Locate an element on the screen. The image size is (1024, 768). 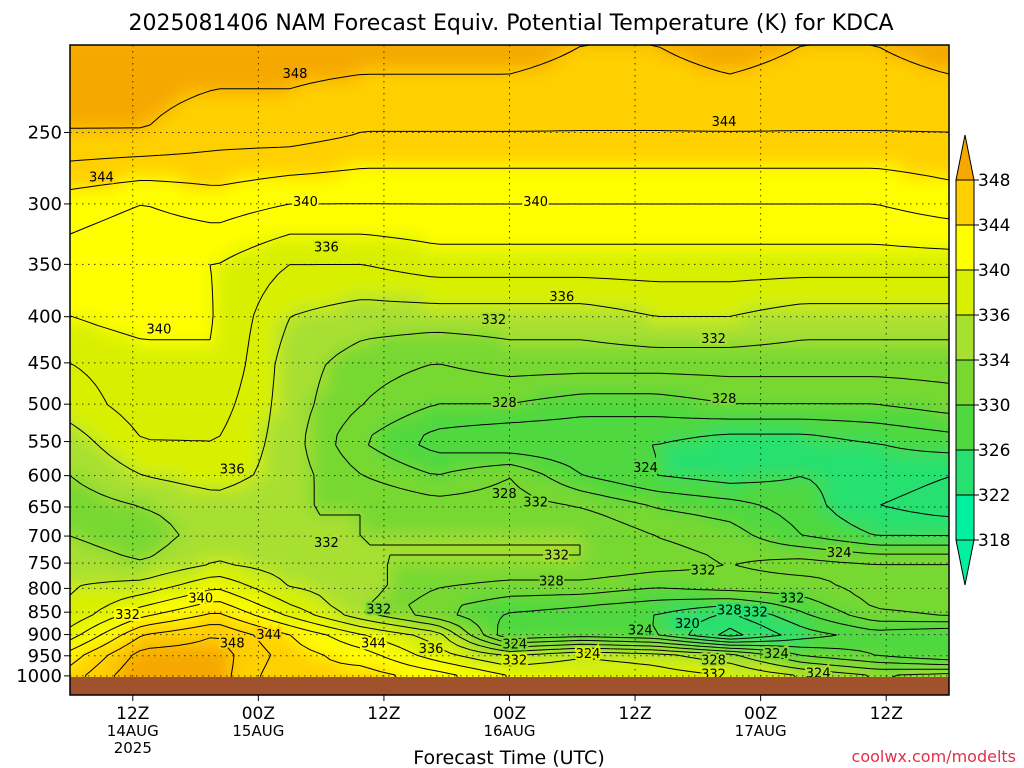
colorbar-arrow-low is located at coordinates (965, 562).